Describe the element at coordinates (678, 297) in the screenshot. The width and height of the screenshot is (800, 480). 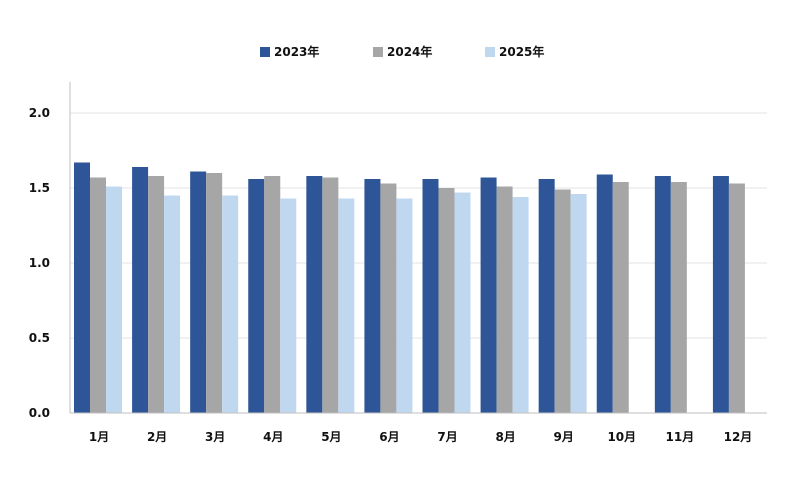
I see `bar-2024年-11月` at that location.